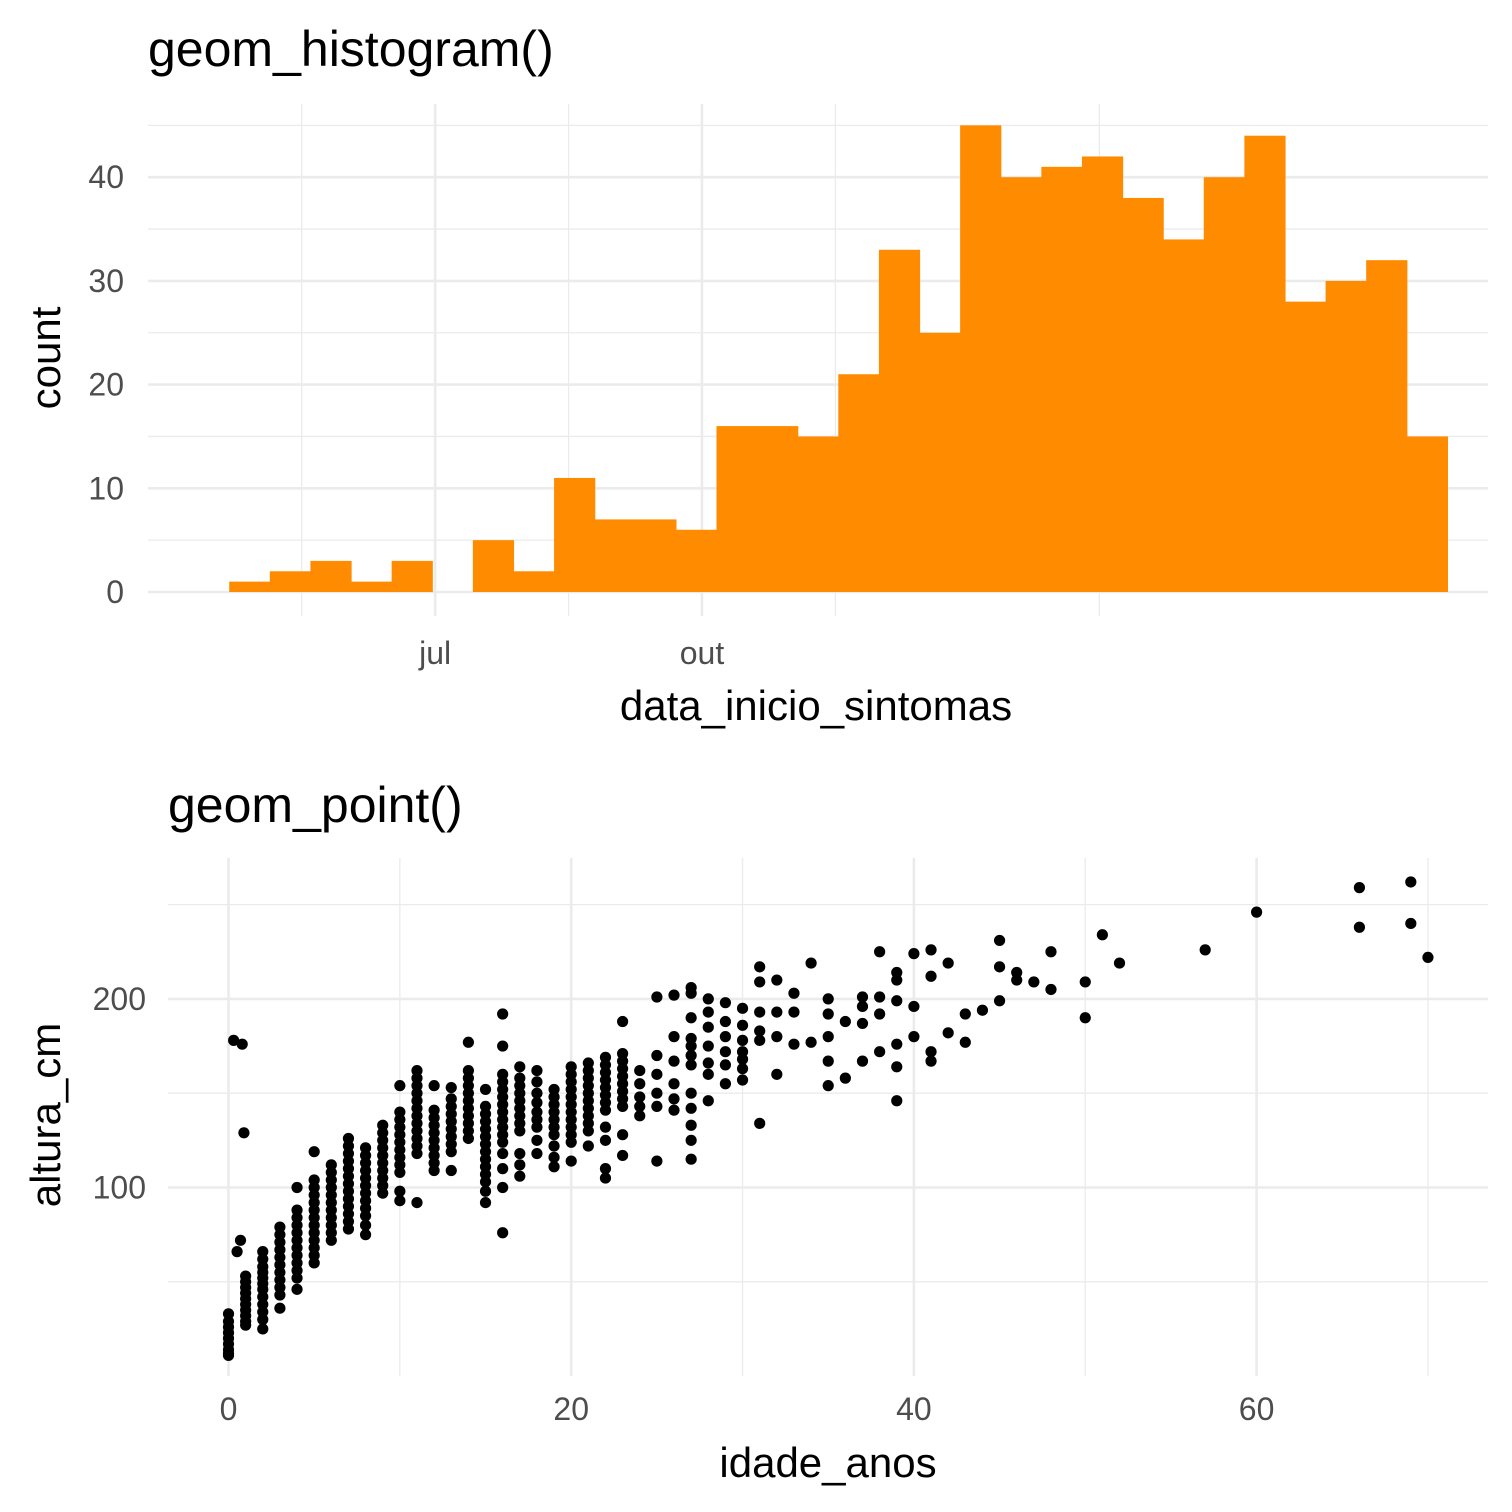 This screenshot has height=1512, width=1512. Describe the element at coordinates (115, 592) in the screenshot. I see `y-tick-label: 0` at that location.